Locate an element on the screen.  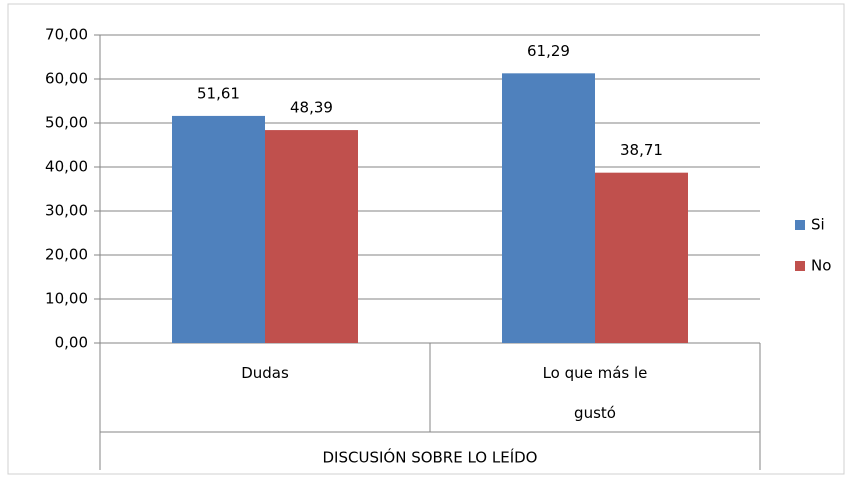
y-tick-label: 0,00 is located at coordinates (71, 343).